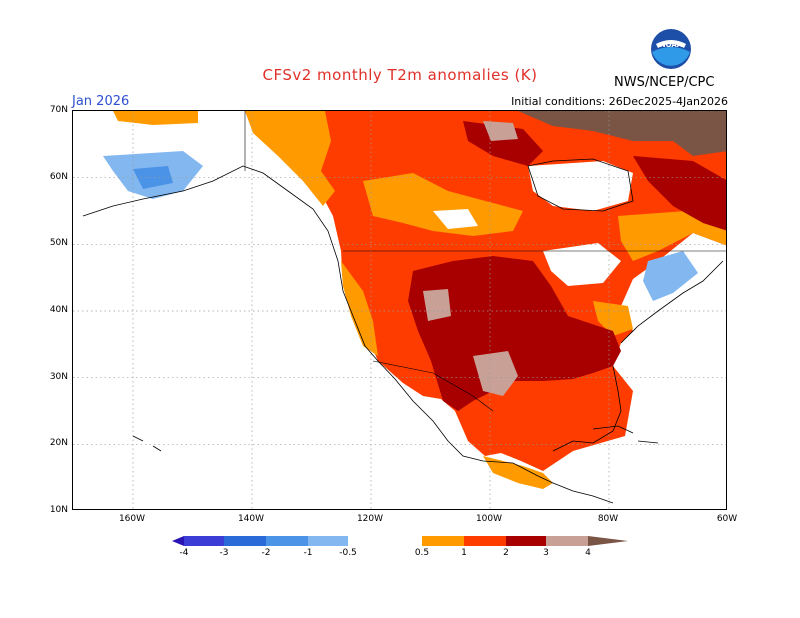 The height and width of the screenshot is (618, 800). I want to click on chart-title: CFSv2 monthly T2m anomalies (K), so click(400, 75).